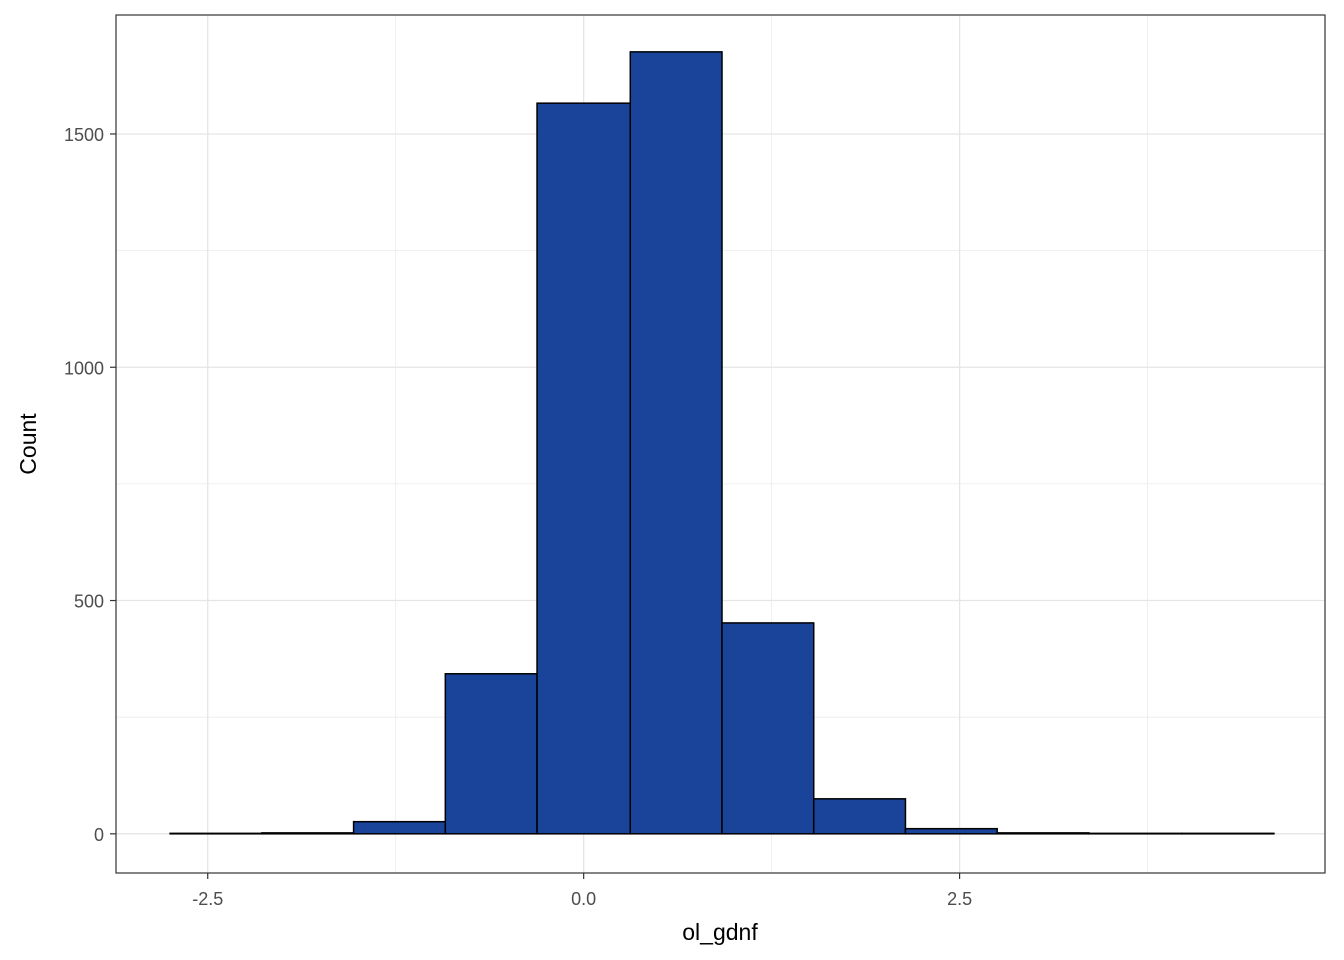 The image size is (1344, 960). What do you see at coordinates (99, 835) in the screenshot?
I see `y-tick-label: 0` at bounding box center [99, 835].